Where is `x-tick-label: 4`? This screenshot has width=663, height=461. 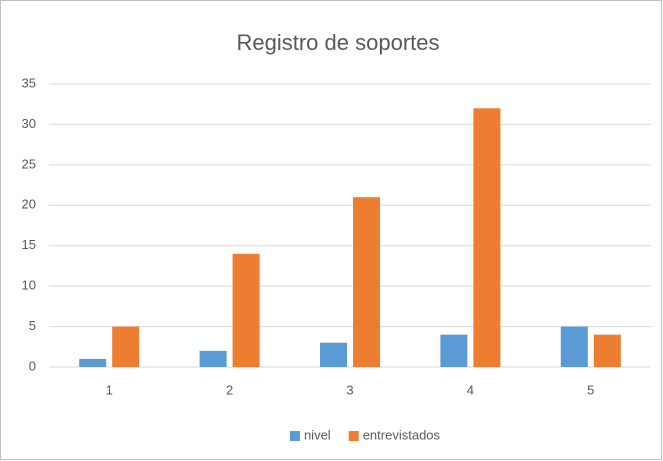
x-tick-label: 4 is located at coordinates (470, 389).